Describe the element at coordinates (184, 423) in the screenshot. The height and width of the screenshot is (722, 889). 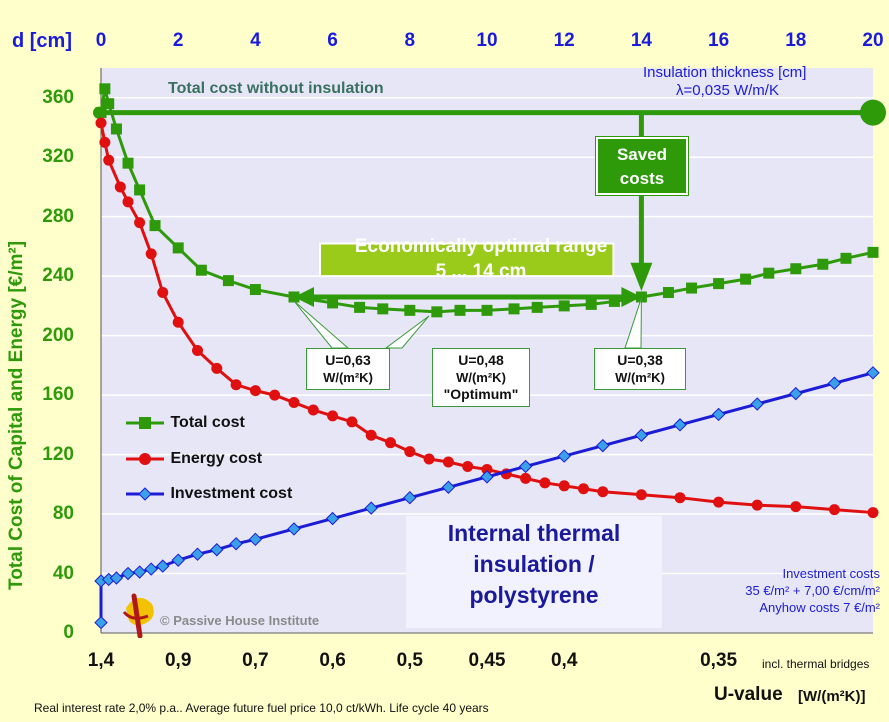
I see `legend-item-total: Total cost` at that location.